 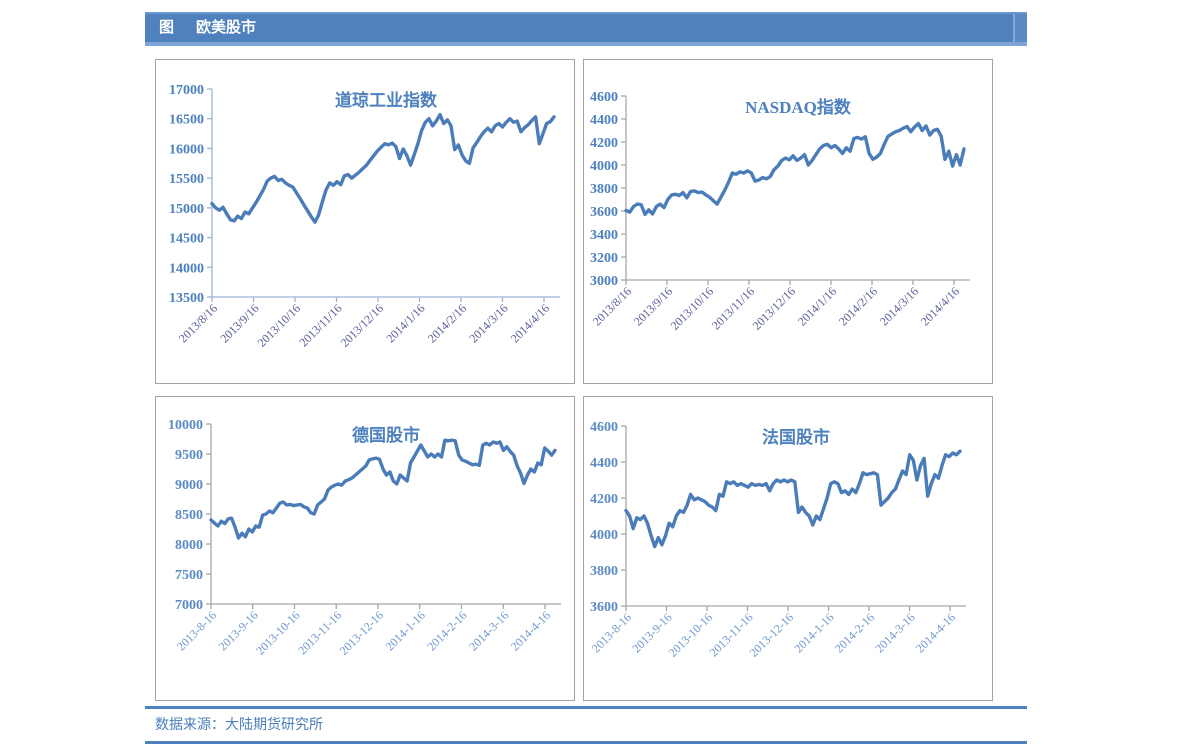 I want to click on svg-text: 7000, so click(x=189, y=605).